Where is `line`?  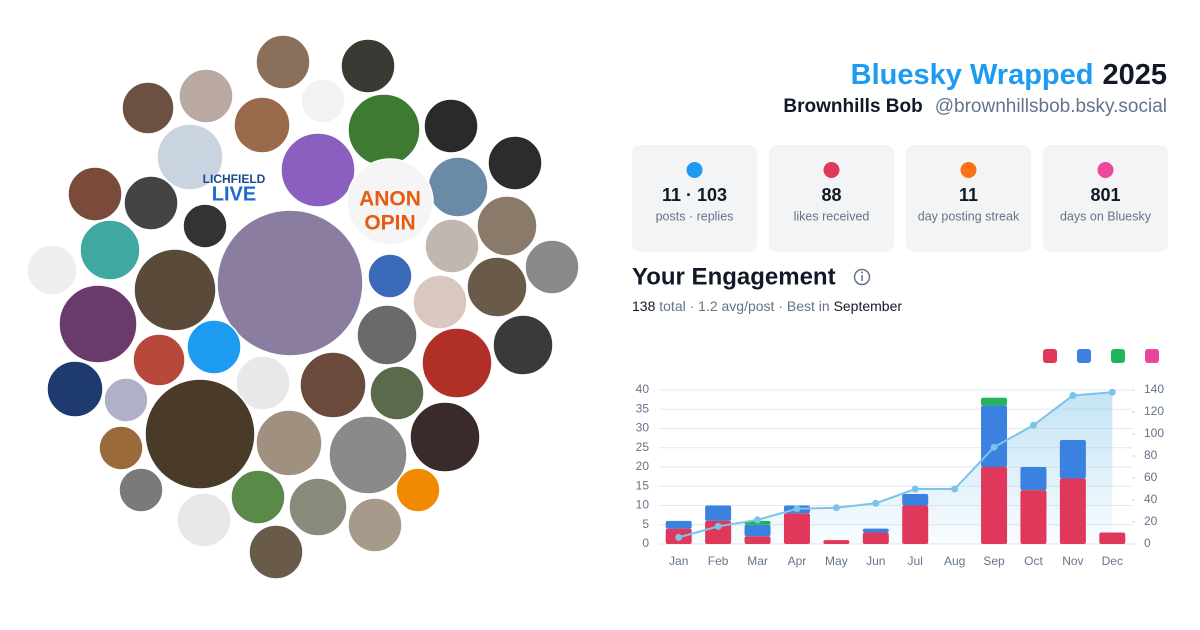 line is located at coordinates (895, 465).